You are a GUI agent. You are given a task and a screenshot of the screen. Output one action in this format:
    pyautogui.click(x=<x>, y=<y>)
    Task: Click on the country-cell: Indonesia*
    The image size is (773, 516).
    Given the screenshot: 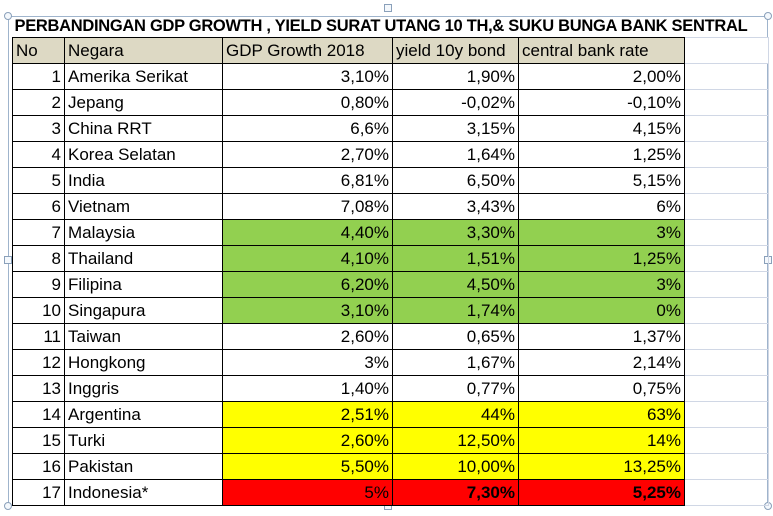 What is the action you would take?
    pyautogui.click(x=143, y=492)
    